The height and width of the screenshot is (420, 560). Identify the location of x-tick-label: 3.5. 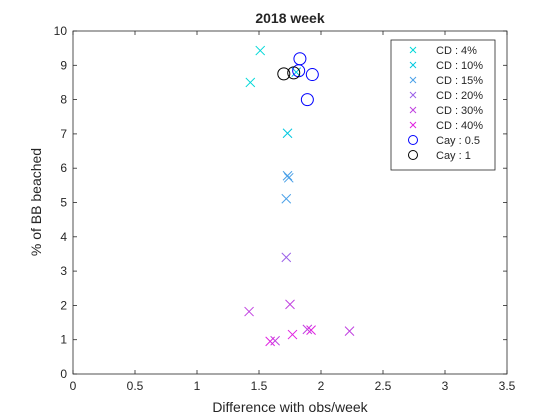
(507, 386).